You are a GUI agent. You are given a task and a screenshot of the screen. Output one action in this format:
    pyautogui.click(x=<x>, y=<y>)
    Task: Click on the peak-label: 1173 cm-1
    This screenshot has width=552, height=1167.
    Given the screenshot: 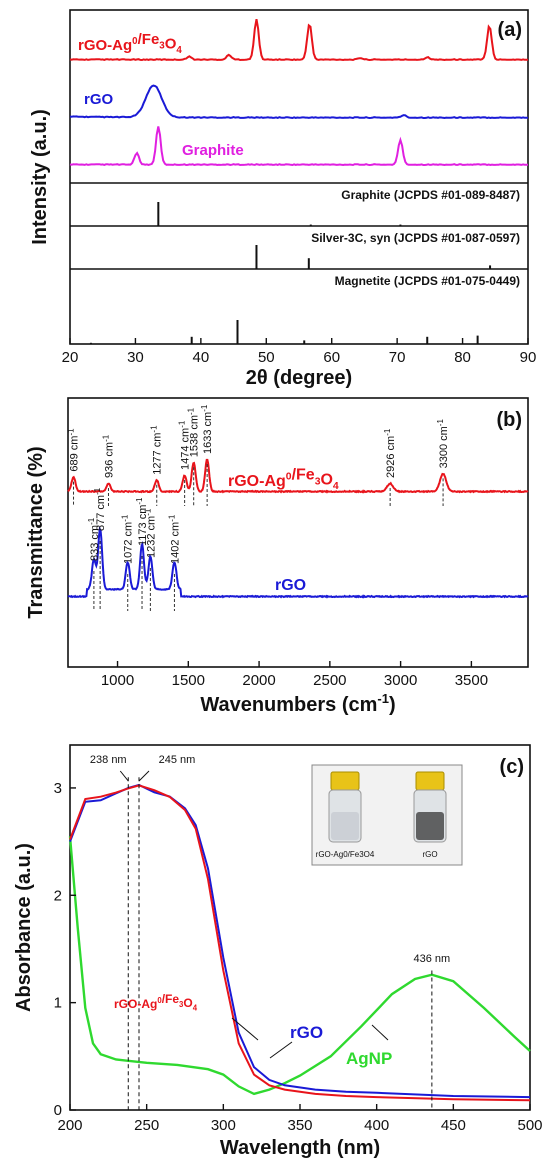 What is the action you would take?
    pyautogui.click(x=142, y=521)
    